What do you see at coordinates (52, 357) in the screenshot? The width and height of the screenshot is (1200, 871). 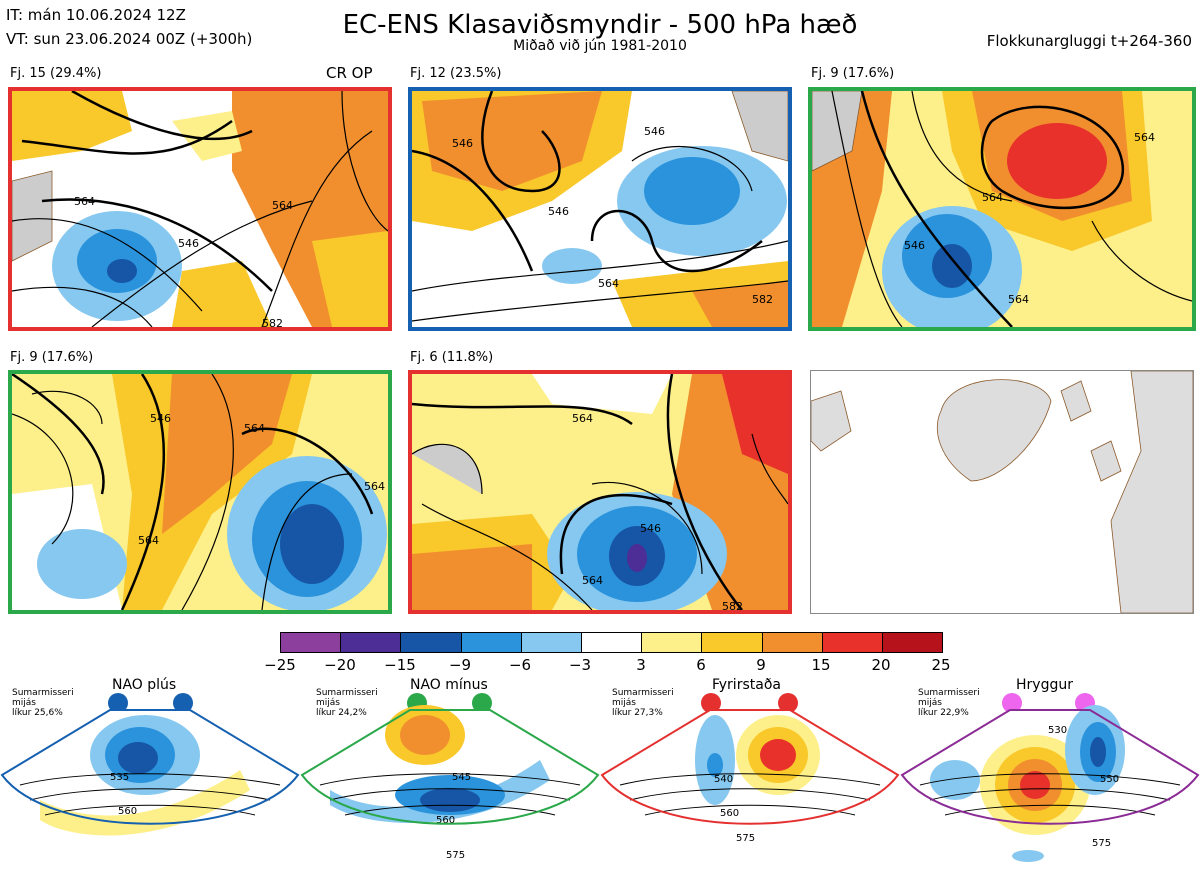 I see `cluster-label-4: Fj. 9 (17.6%)` at bounding box center [52, 357].